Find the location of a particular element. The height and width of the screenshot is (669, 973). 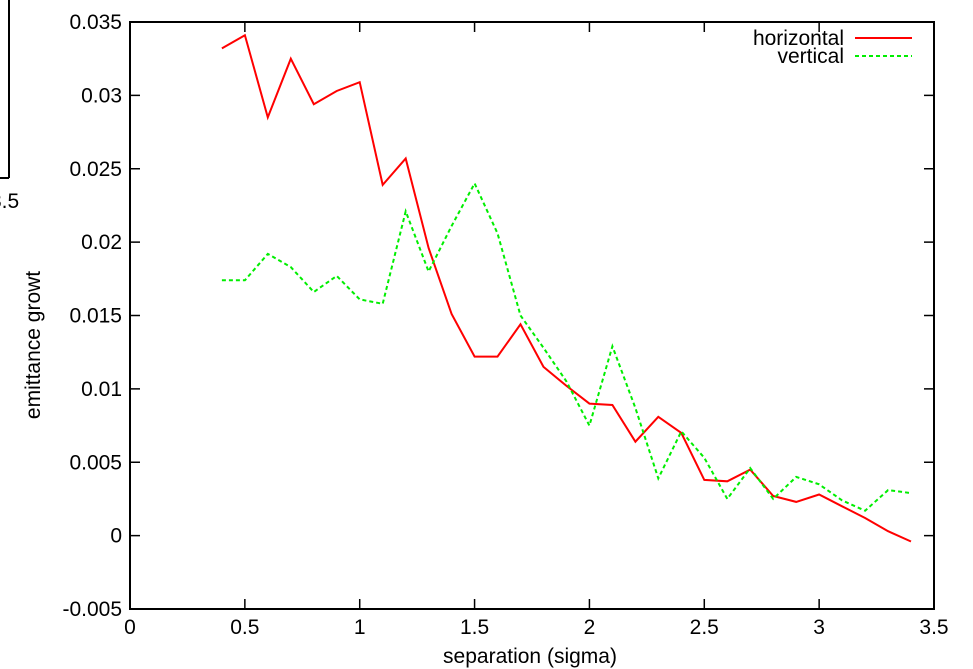

x-tick-label: 3.5 is located at coordinates (933, 627).